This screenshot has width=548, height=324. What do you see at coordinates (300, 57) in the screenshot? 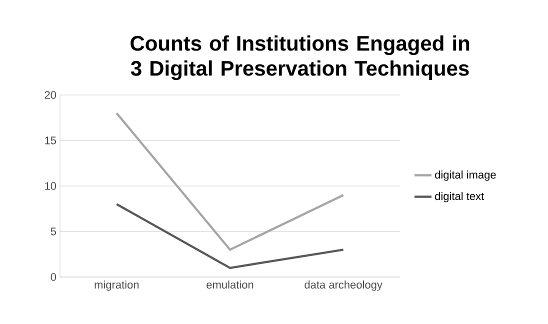
I see `chart-title: Counts of Institutions Engaged in 3 Digital Preservation Techniques` at bounding box center [300, 57].